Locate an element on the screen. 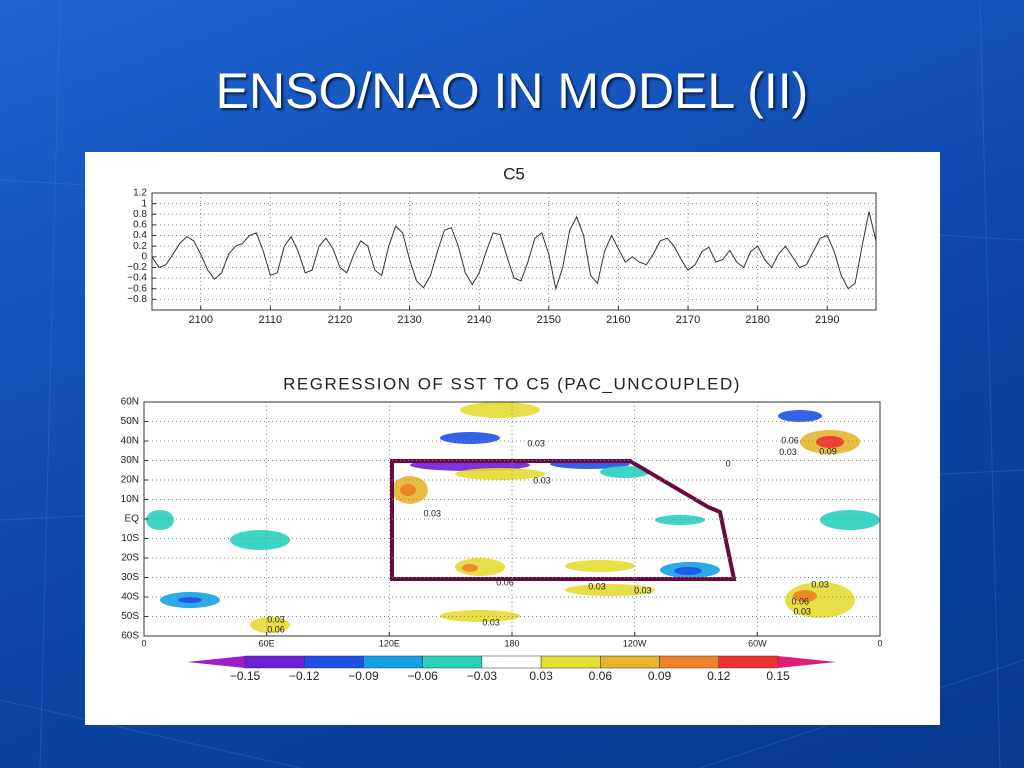 The image size is (1024, 768). colorbar-label: 0.12 is located at coordinates (719, 676).